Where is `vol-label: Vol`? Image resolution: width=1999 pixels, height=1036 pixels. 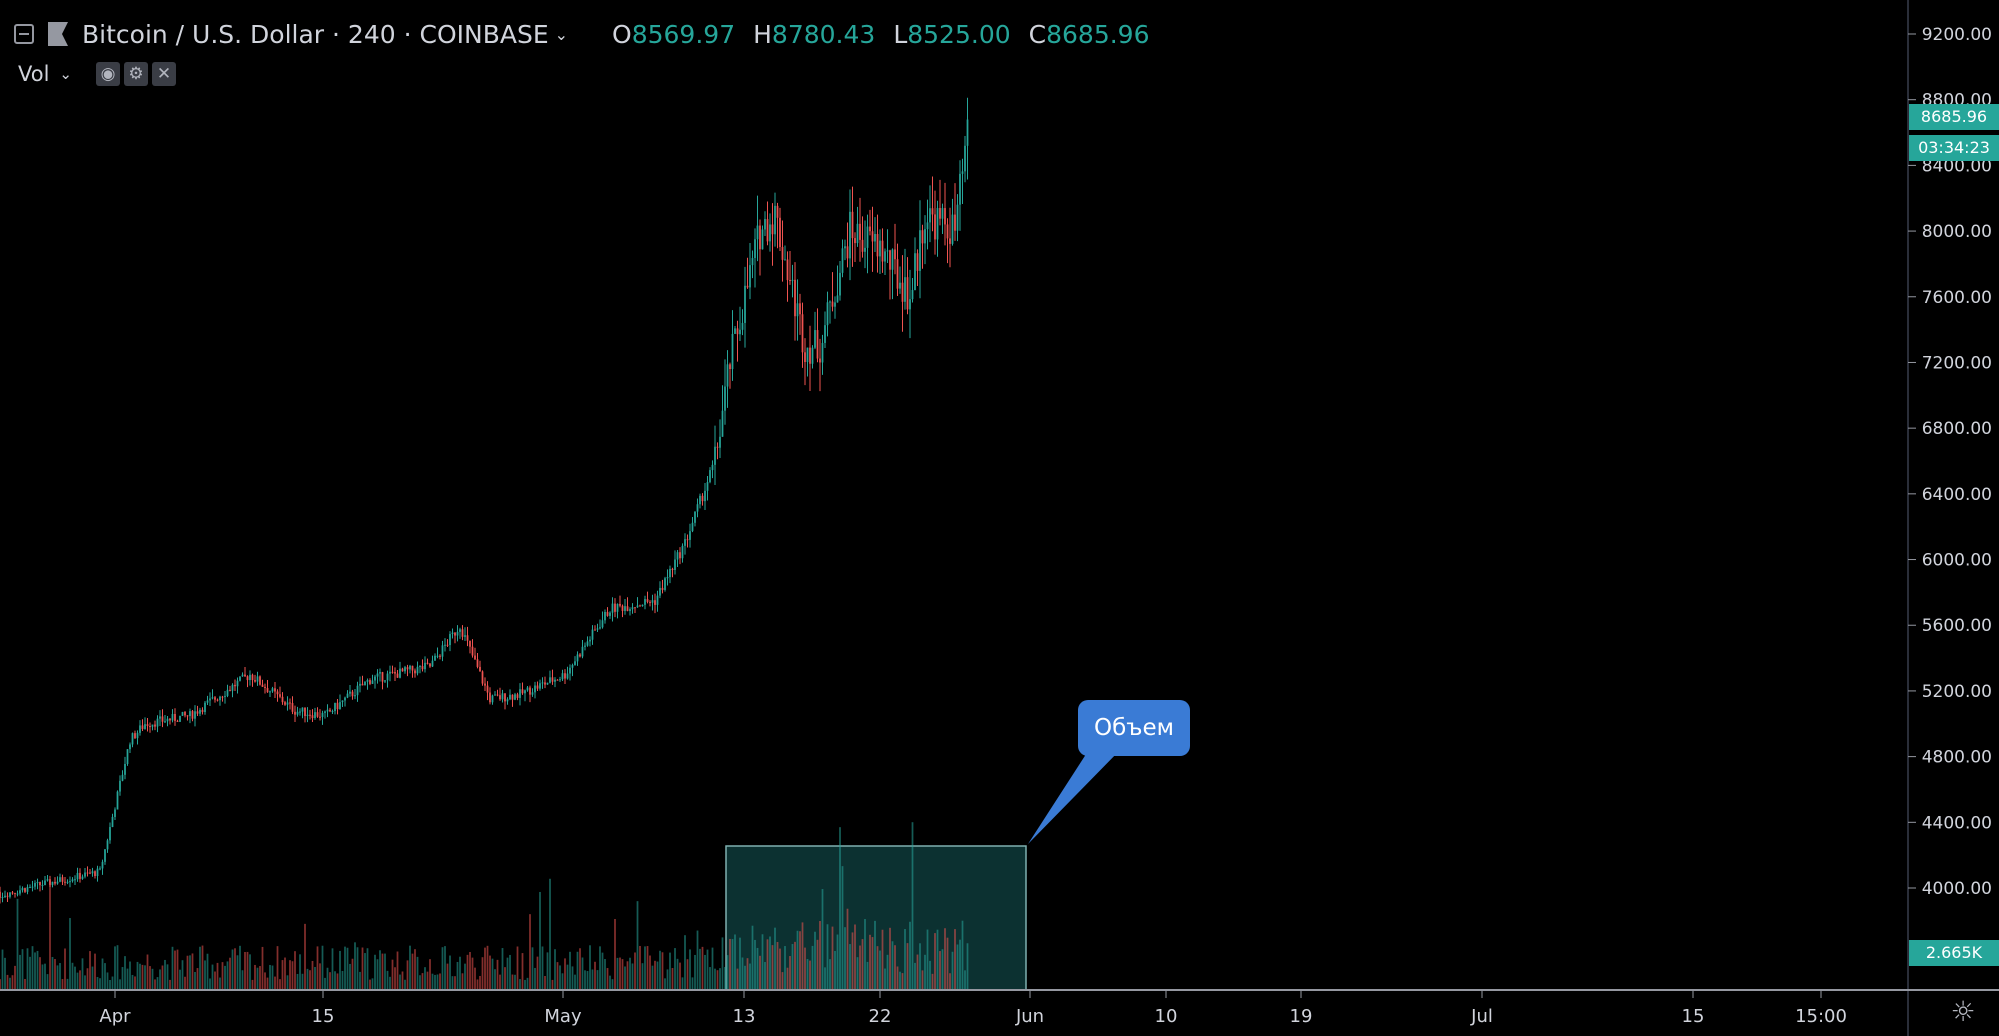 vol-label: Vol is located at coordinates (34, 74).